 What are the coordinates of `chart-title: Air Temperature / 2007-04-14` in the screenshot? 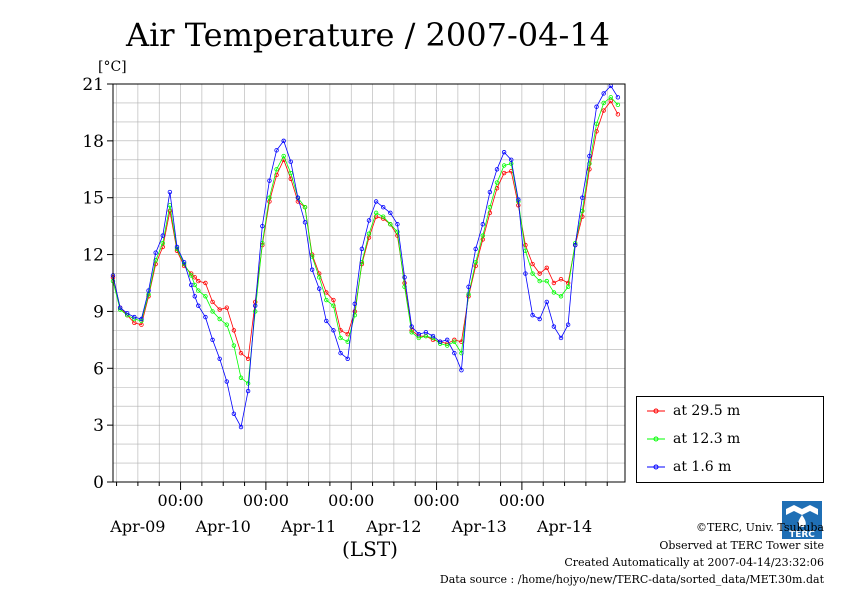 It's located at (367, 35).